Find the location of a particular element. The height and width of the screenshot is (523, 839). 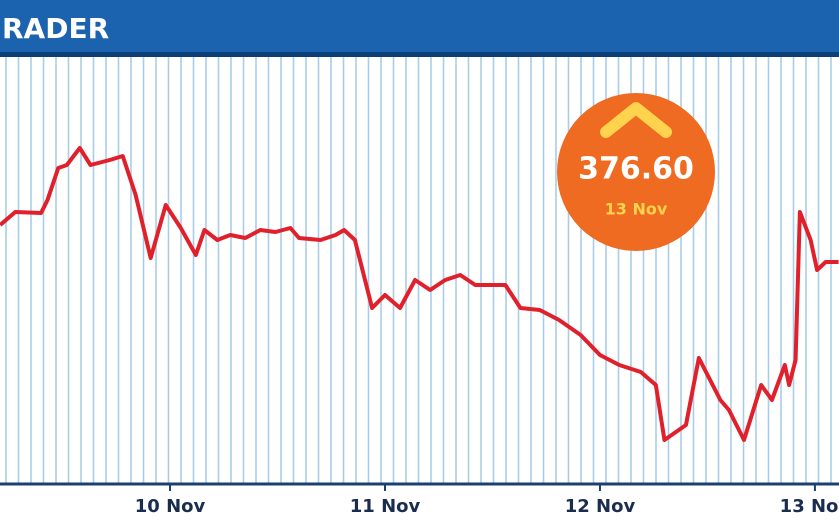

x-tick-label: 10 Nov is located at coordinates (170, 506).